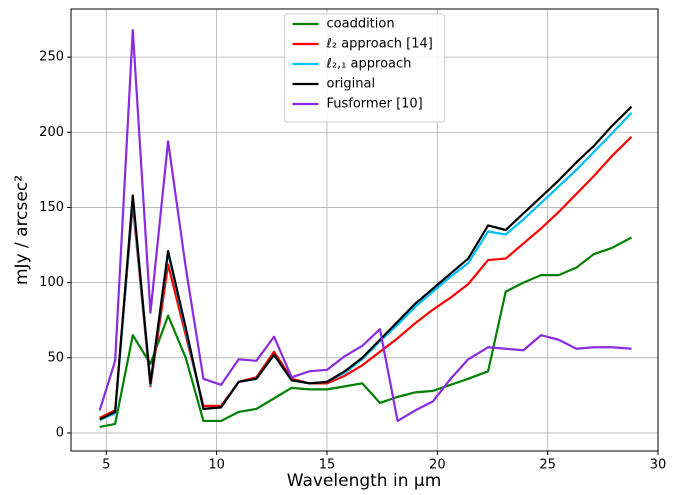  Describe the element at coordinates (51, 132) in the screenshot. I see `y-tick-label: 200` at that location.